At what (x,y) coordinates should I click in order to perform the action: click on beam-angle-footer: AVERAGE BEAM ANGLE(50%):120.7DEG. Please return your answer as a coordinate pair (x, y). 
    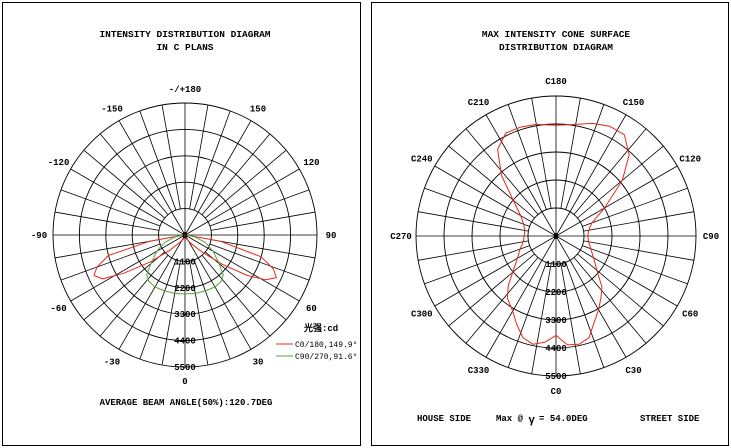
    Looking at the image, I should click on (186, 403).